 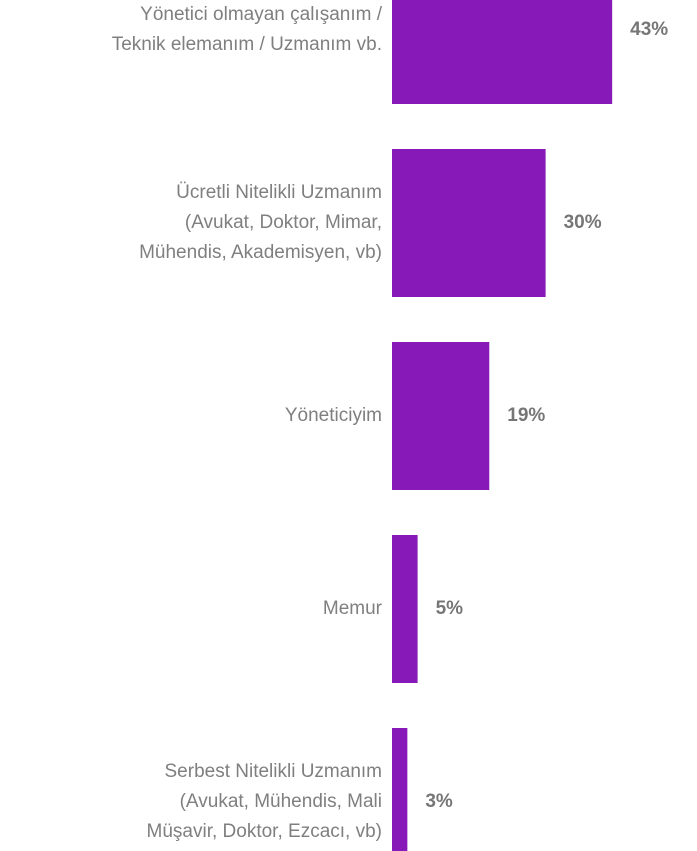 I want to click on value-label: 3%, so click(x=439, y=801).